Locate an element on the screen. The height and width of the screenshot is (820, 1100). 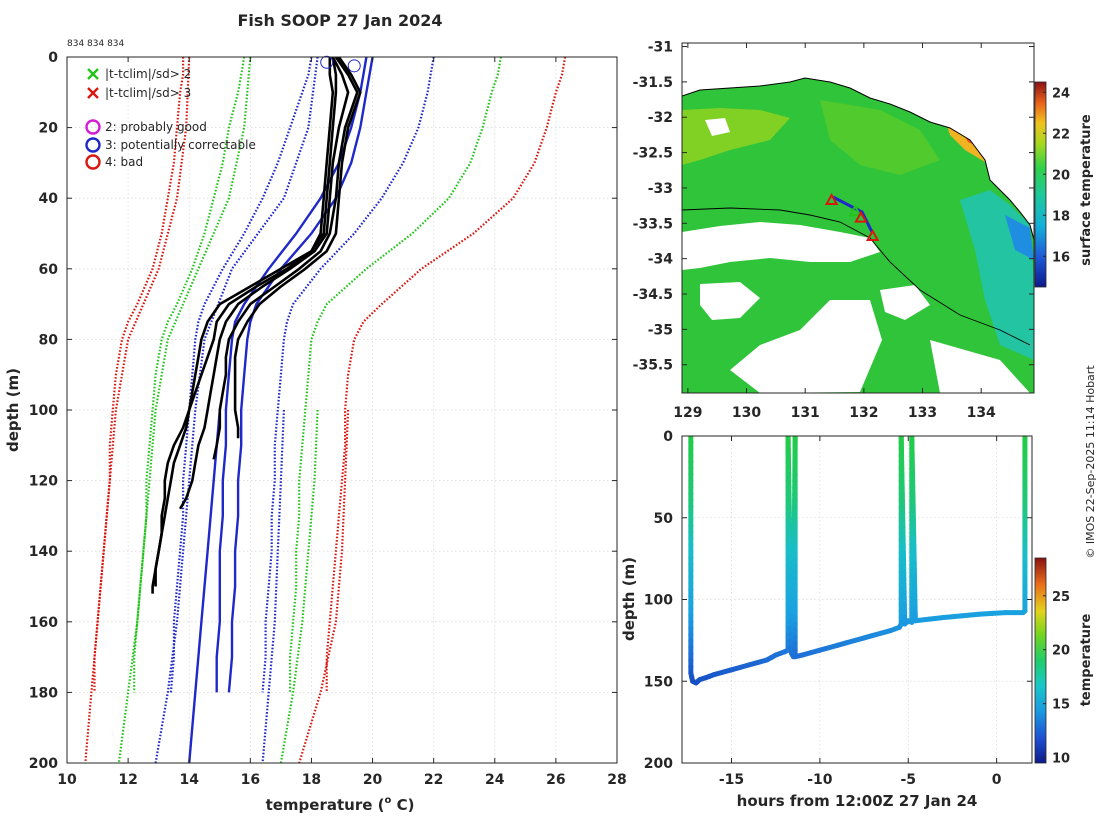
left-x-axis-label: temperature (o C) is located at coordinates (340, 804).